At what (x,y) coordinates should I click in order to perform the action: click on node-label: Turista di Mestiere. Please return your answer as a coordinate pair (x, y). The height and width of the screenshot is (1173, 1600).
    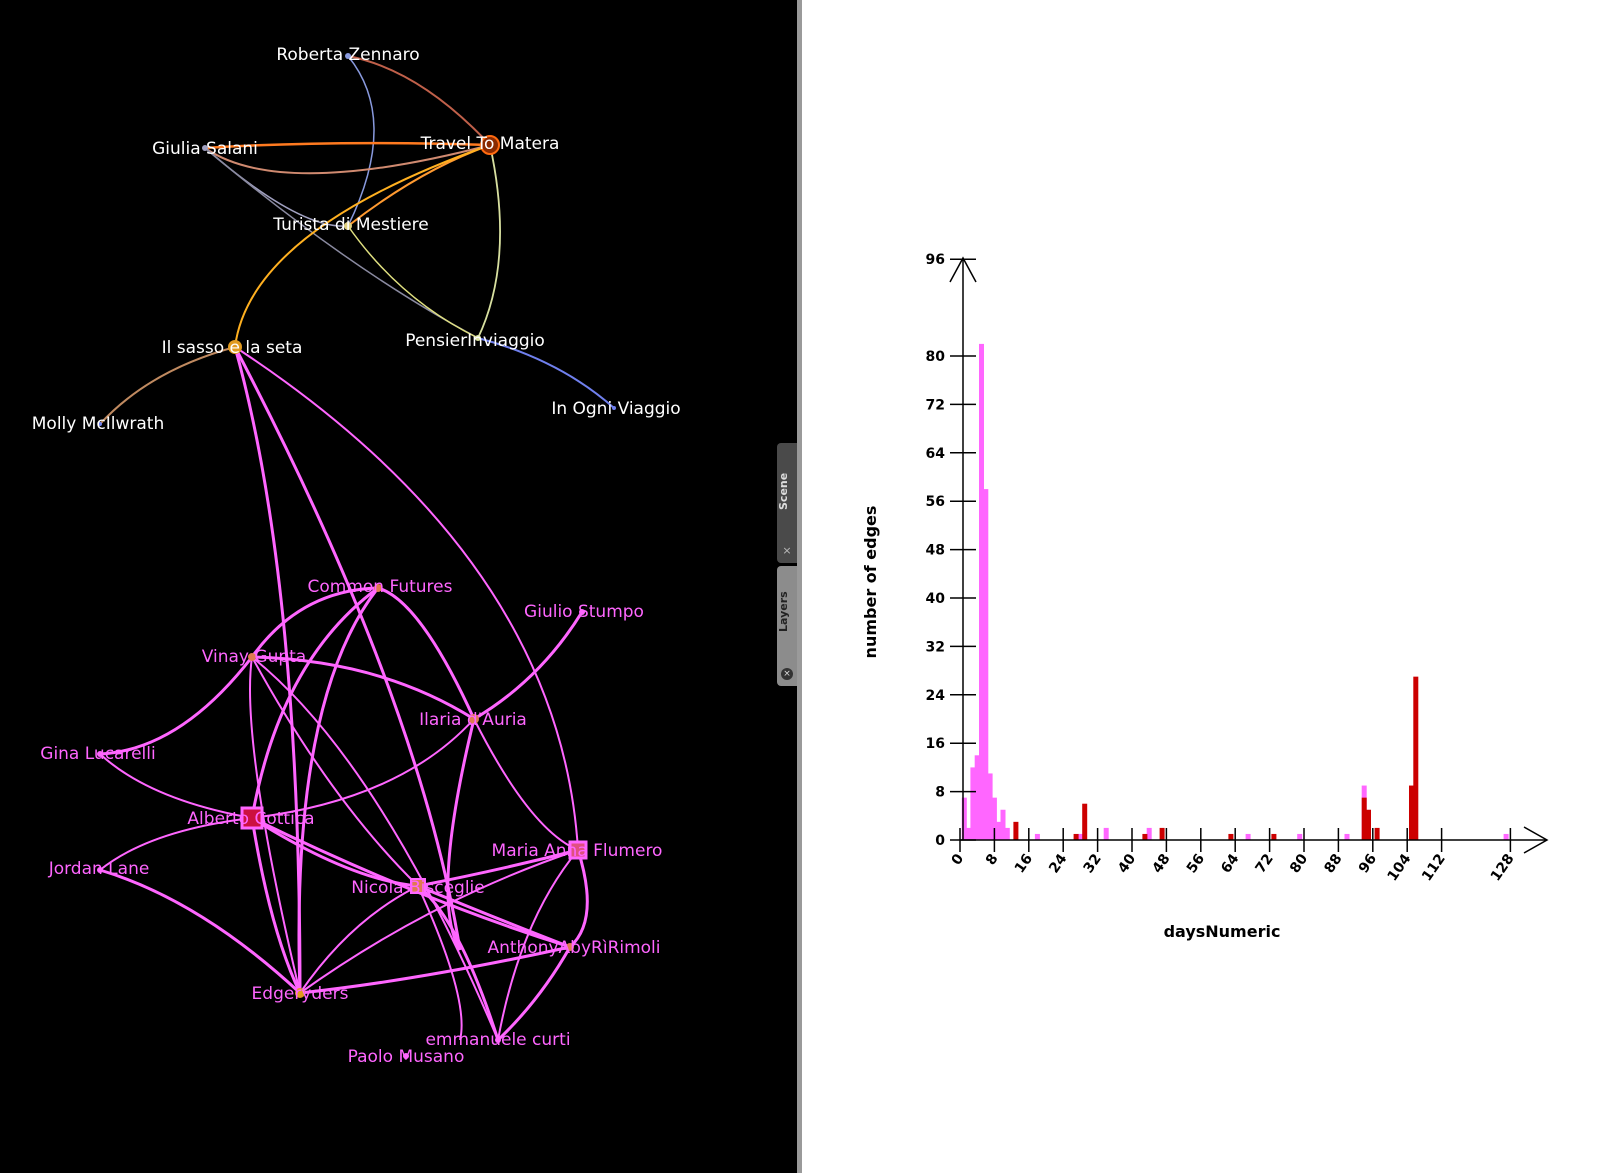
    Looking at the image, I should click on (350, 225).